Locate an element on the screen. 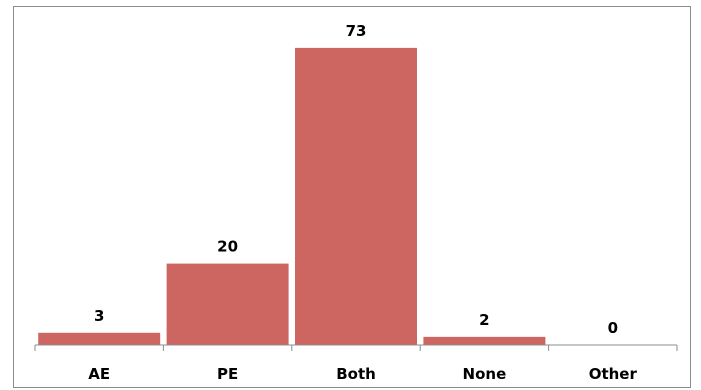 This screenshot has height=390, width=701. category-label-ae: AE is located at coordinates (99, 374).